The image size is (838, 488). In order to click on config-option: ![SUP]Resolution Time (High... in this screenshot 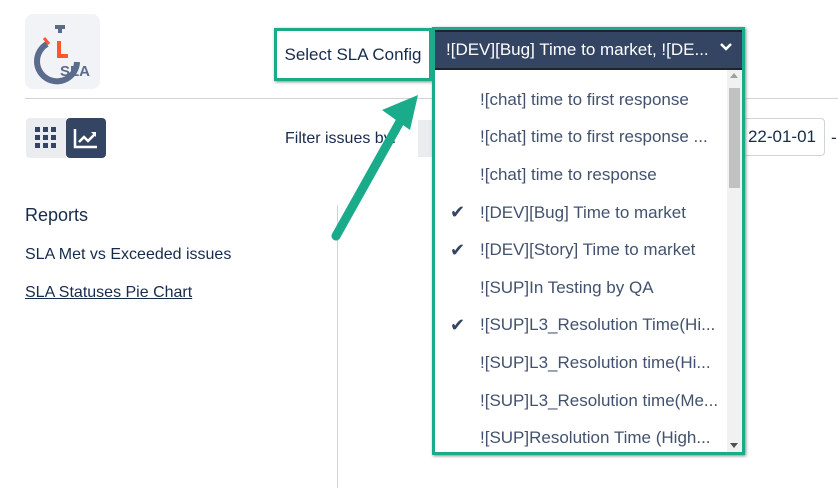, I will do `click(581, 438)`.